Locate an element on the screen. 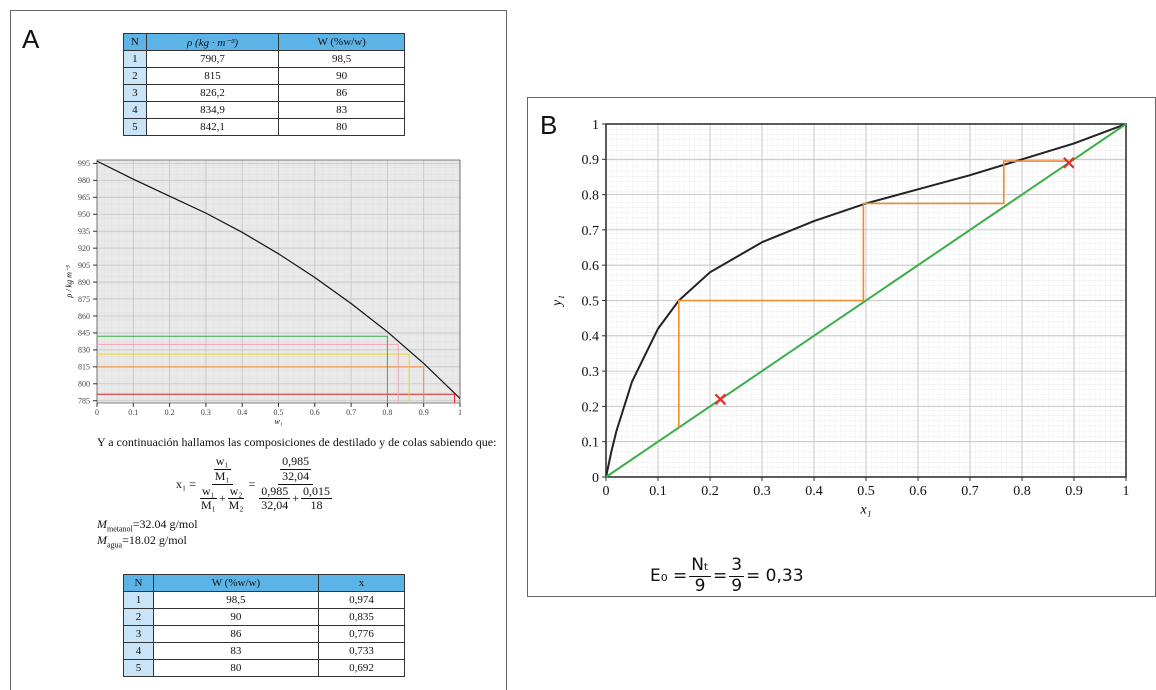  y-tick-label: 0.9 is located at coordinates (591, 160).